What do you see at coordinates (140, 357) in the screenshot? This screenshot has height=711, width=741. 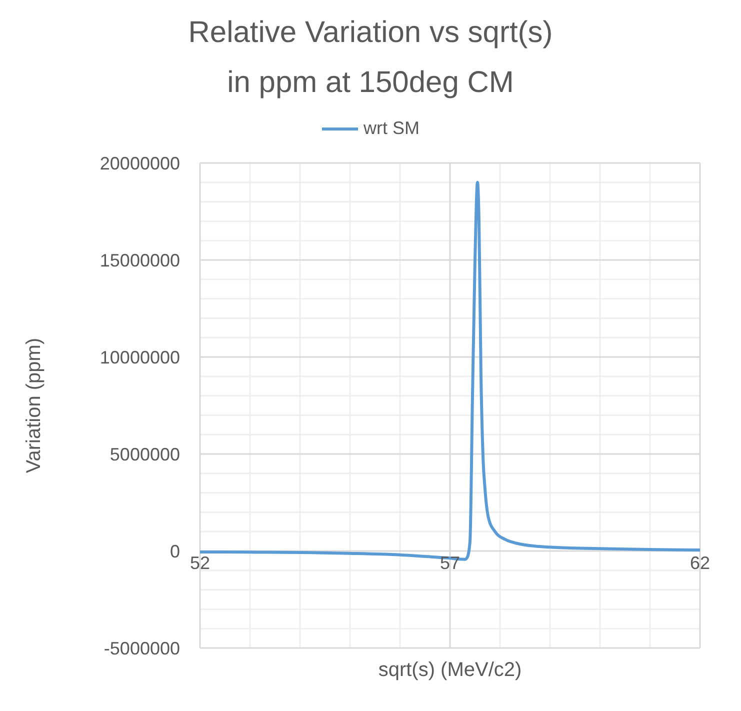 I see `y-tick-label: 10000000` at bounding box center [140, 357].